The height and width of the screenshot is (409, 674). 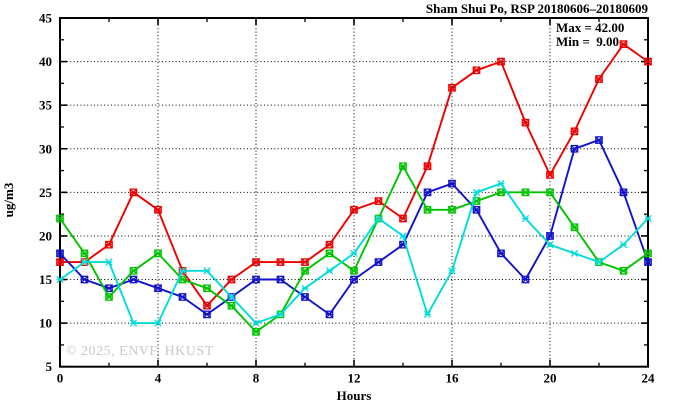 I want to click on y-tick-label: 45, so click(x=46, y=18).